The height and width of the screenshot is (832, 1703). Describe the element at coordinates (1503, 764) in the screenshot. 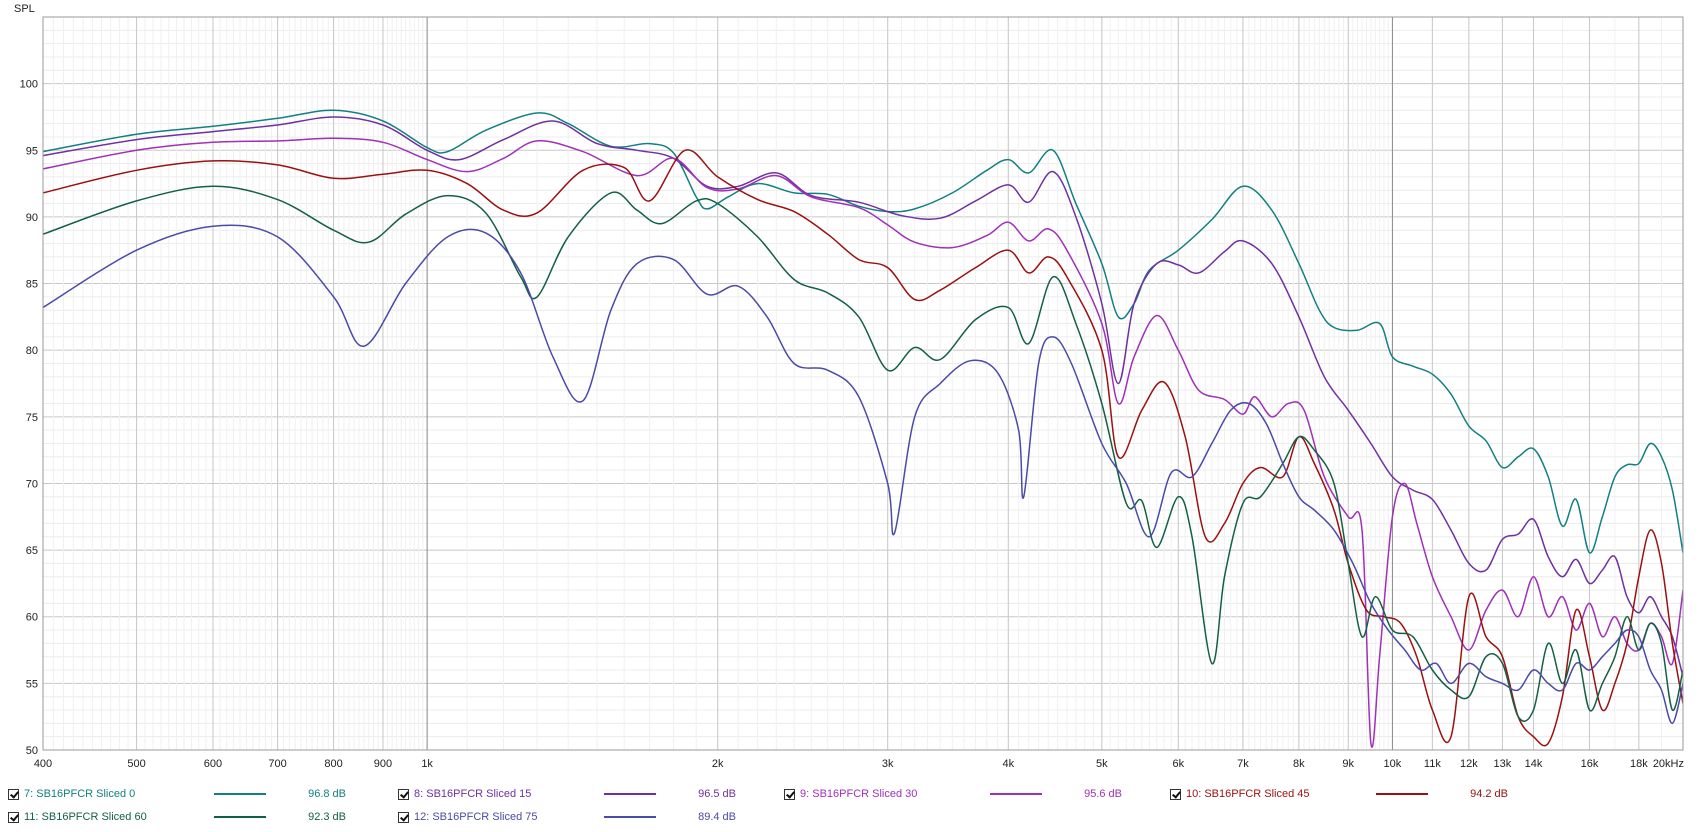

I see `x-tick-label: 13k` at that location.